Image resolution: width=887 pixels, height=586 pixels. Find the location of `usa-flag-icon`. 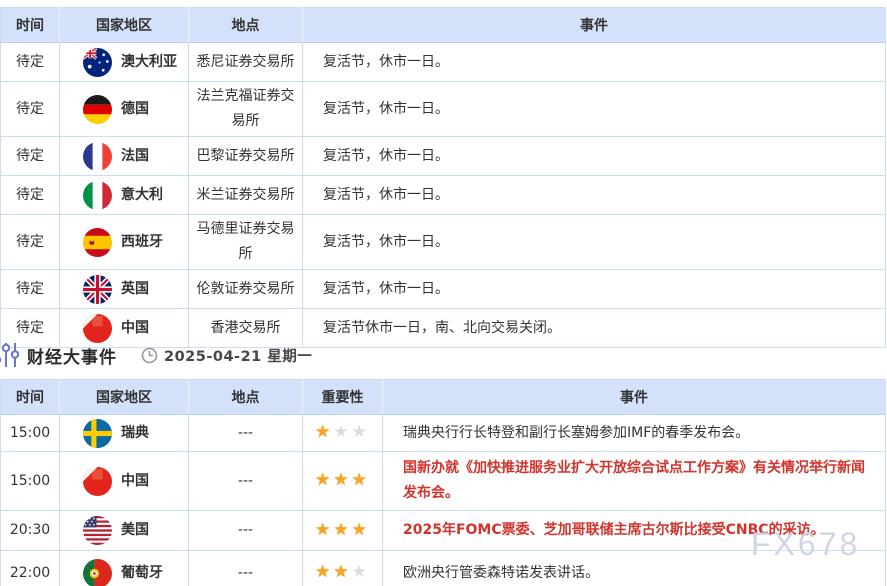

usa-flag-icon is located at coordinates (97, 530).